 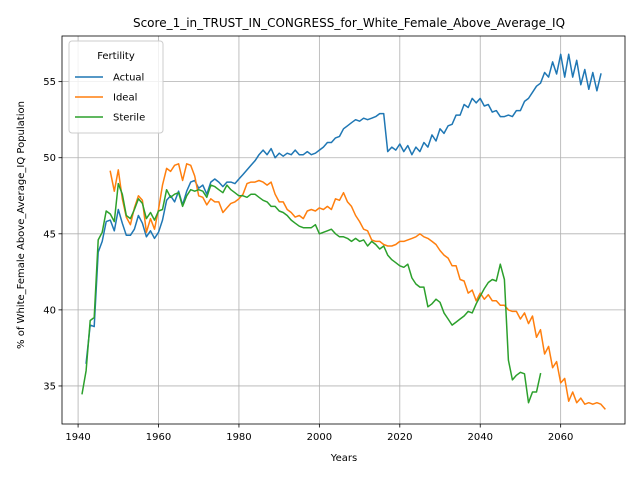 What do you see at coordinates (49, 158) in the screenshot?
I see `y-tick-label: 50` at bounding box center [49, 158].